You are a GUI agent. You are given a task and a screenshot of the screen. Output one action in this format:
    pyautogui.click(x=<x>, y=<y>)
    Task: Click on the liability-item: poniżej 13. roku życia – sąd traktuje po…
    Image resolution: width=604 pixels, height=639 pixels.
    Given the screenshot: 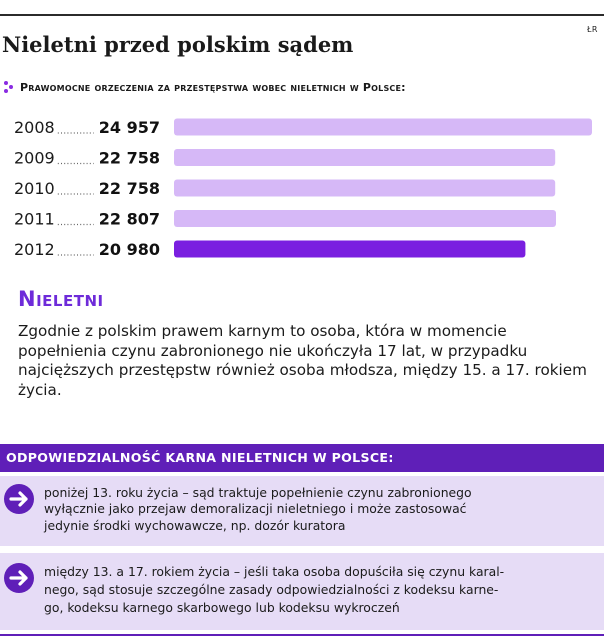 What is the action you would take?
    pyautogui.click(x=302, y=511)
    